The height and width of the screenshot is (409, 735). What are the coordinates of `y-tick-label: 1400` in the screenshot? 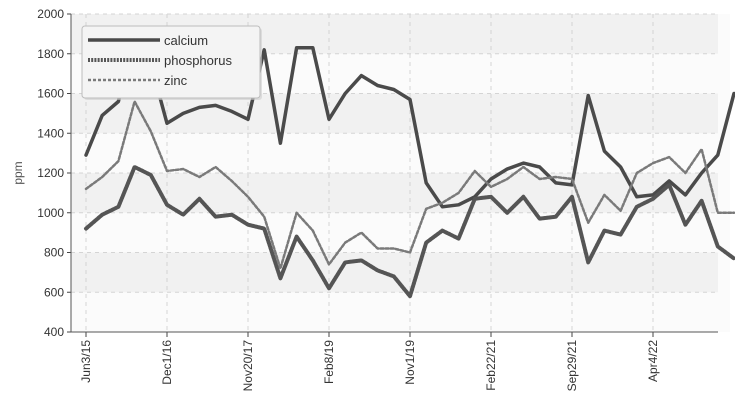 It's located at (50, 133).